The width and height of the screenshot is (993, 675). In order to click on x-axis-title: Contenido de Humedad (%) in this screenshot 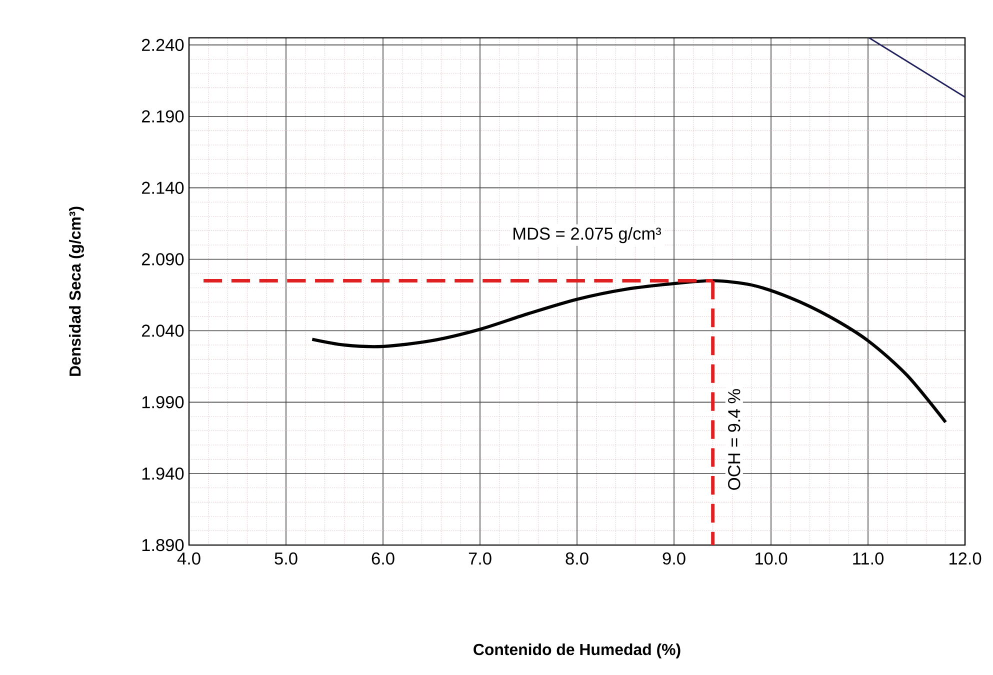, I will do `click(577, 650)`.